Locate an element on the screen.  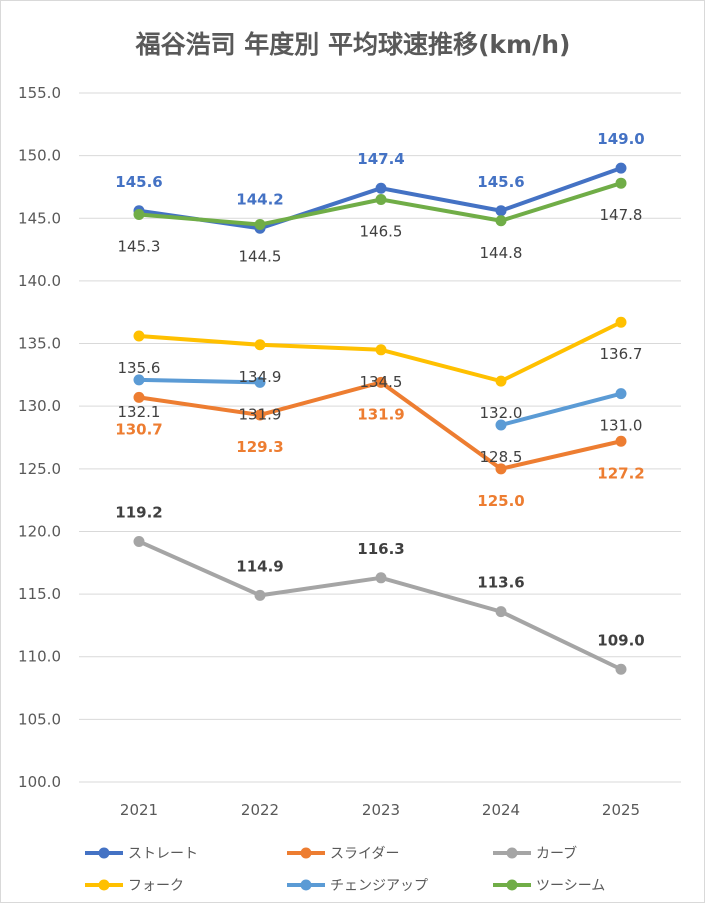
legend-entry: フォーク is located at coordinates (156, 886).